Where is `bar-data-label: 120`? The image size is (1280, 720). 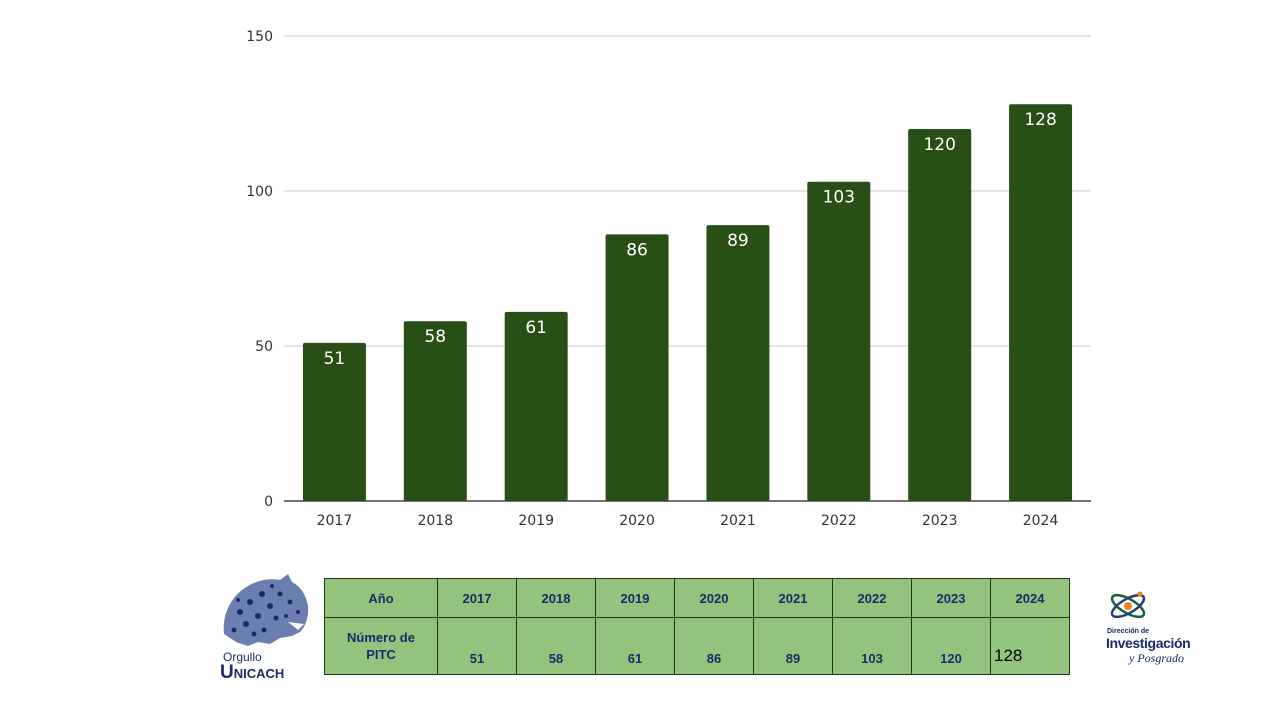
bar-data-label: 120 is located at coordinates (939, 145).